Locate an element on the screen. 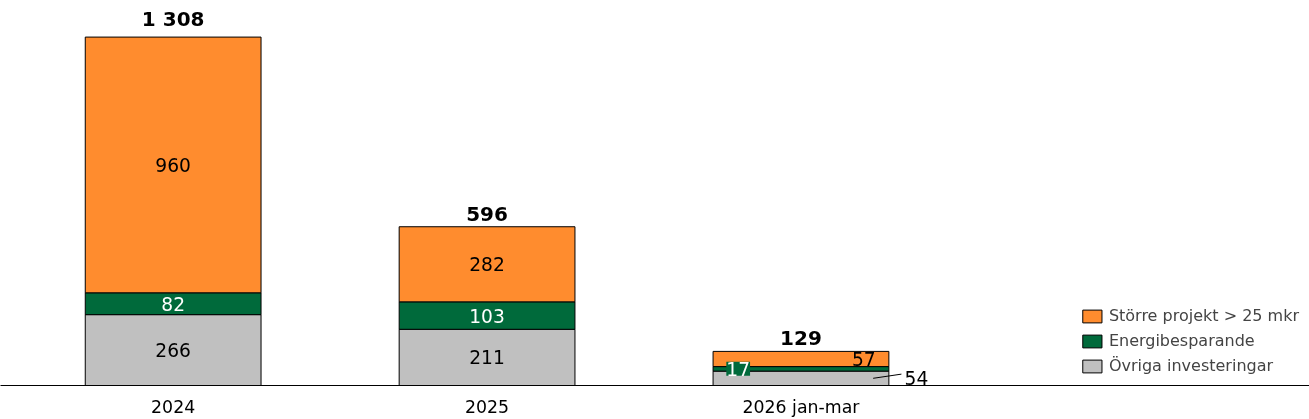 Image resolution: width=1309 pixels, height=419 pixels. data-label: 282 is located at coordinates (487, 265).